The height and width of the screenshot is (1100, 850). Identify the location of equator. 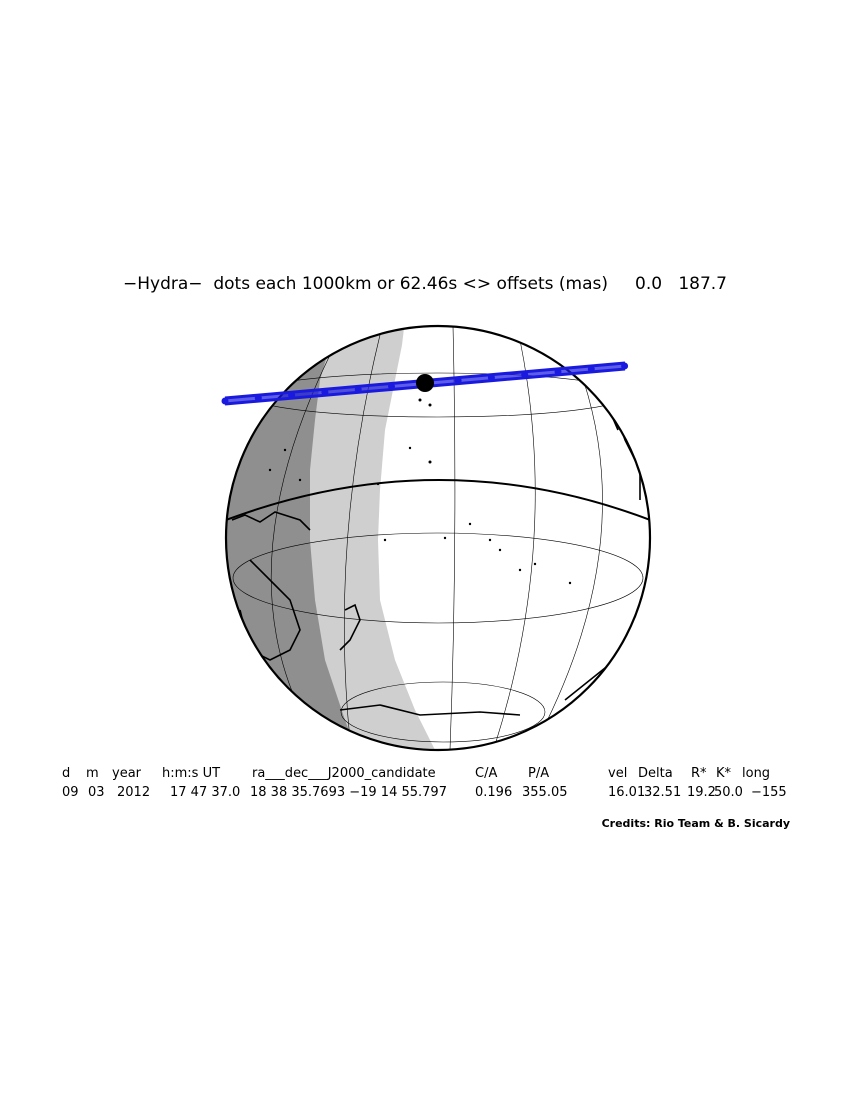
(438, 500).